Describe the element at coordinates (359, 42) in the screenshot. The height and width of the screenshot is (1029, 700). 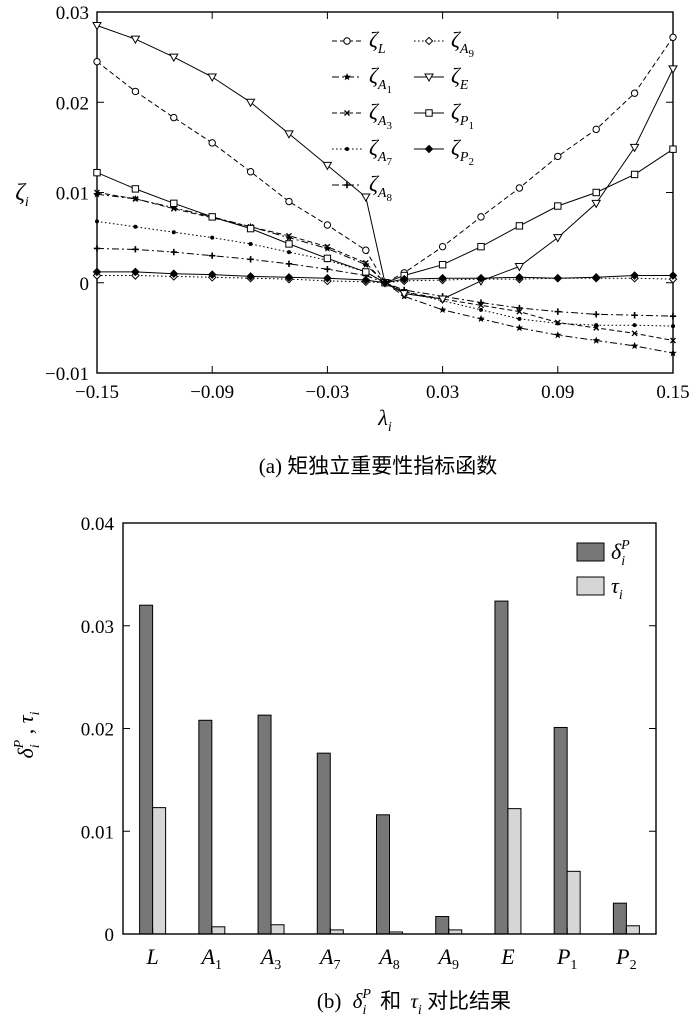
I see `legend-item: ζL` at that location.